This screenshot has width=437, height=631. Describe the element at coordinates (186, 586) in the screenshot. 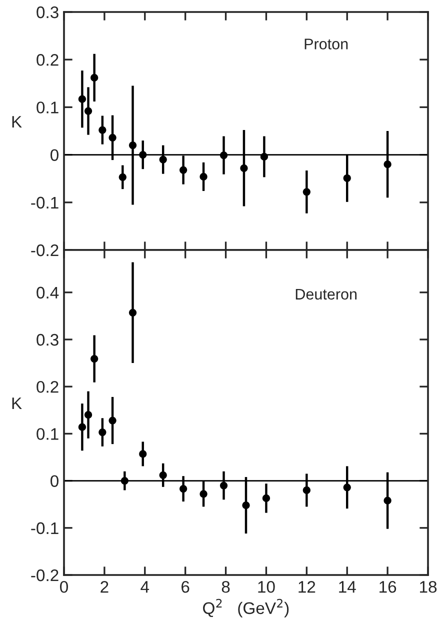

I see `x-tick-label: 6` at that location.